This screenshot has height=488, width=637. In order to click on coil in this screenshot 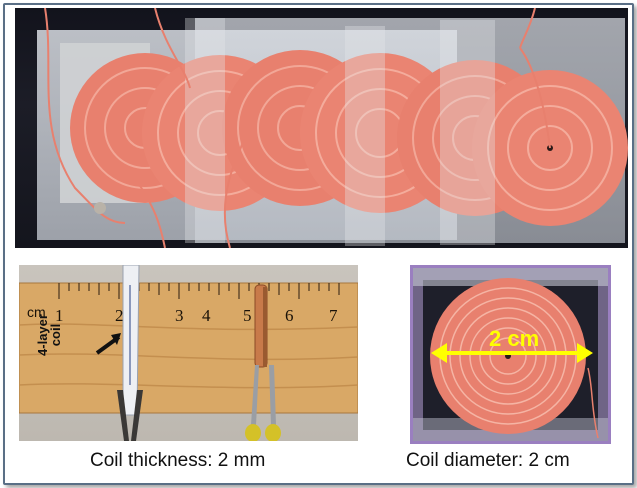, I will do `click(508, 356)`.